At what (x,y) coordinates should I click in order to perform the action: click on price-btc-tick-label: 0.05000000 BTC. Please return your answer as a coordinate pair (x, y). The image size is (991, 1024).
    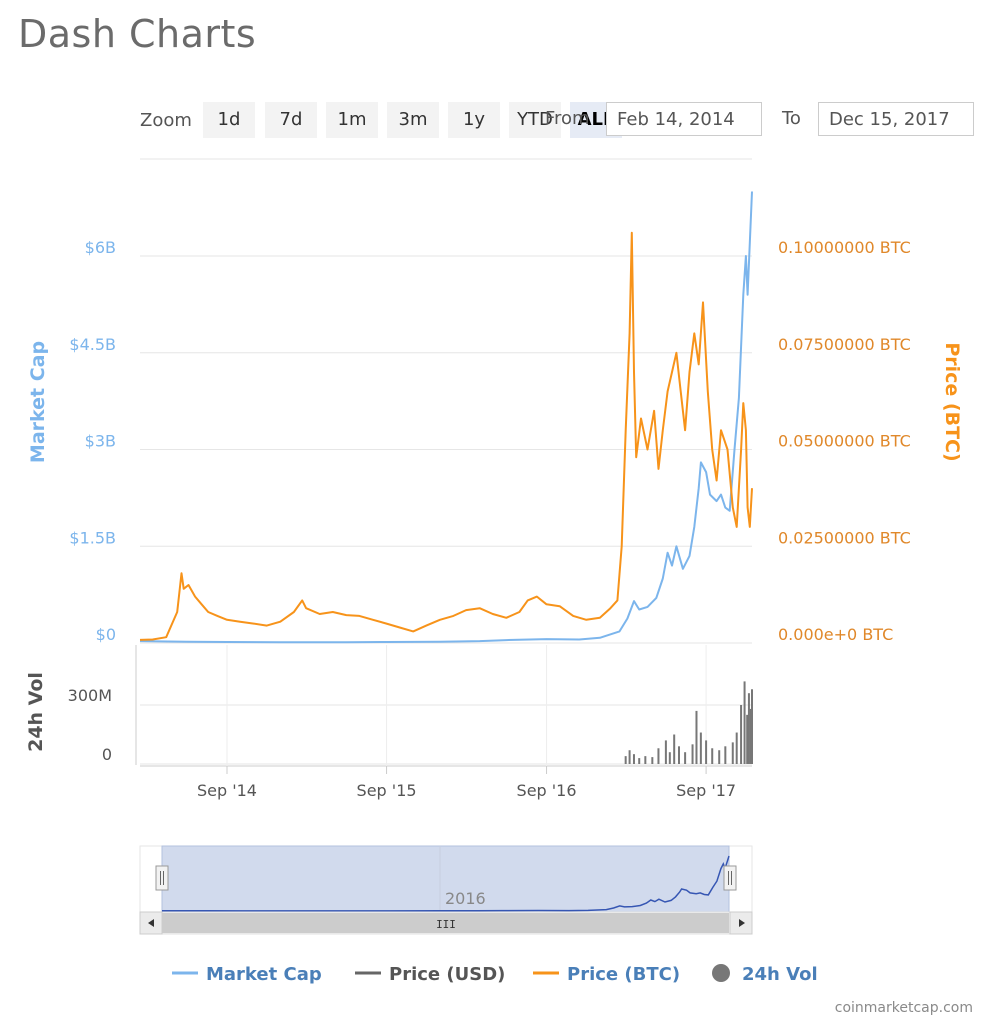
    Looking at the image, I should click on (844, 441).